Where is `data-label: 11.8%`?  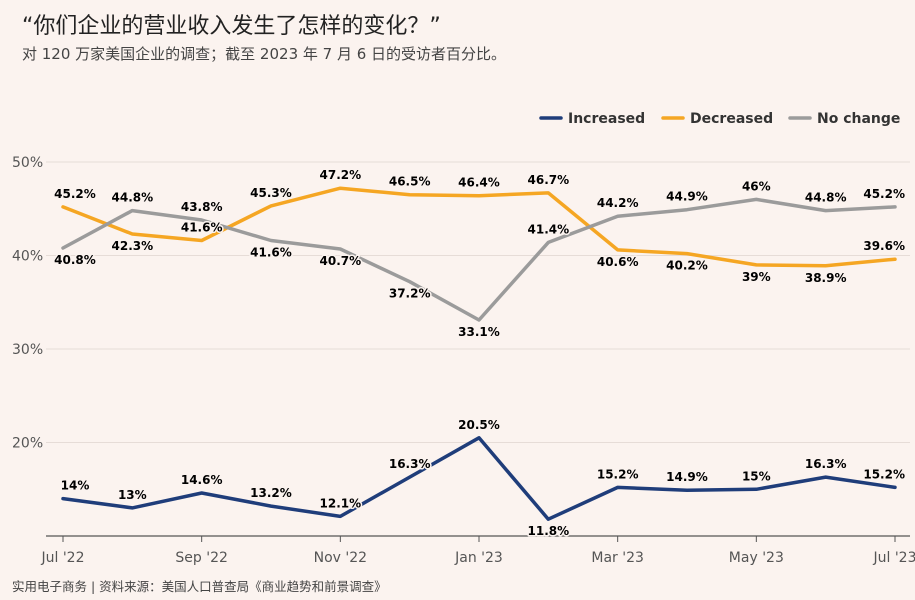 data-label: 11.8% is located at coordinates (549, 531).